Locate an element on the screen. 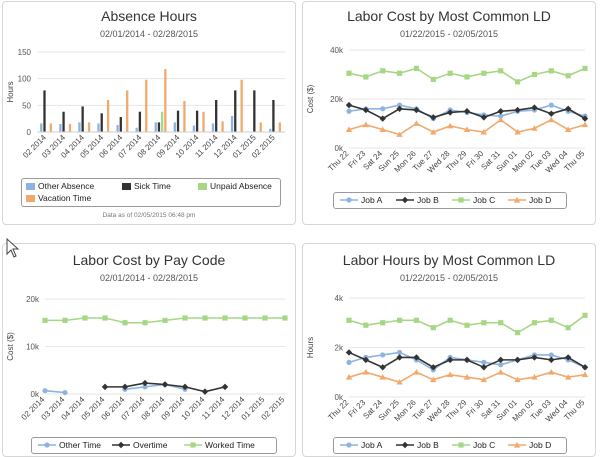  series-overtime is located at coordinates (165, 387).